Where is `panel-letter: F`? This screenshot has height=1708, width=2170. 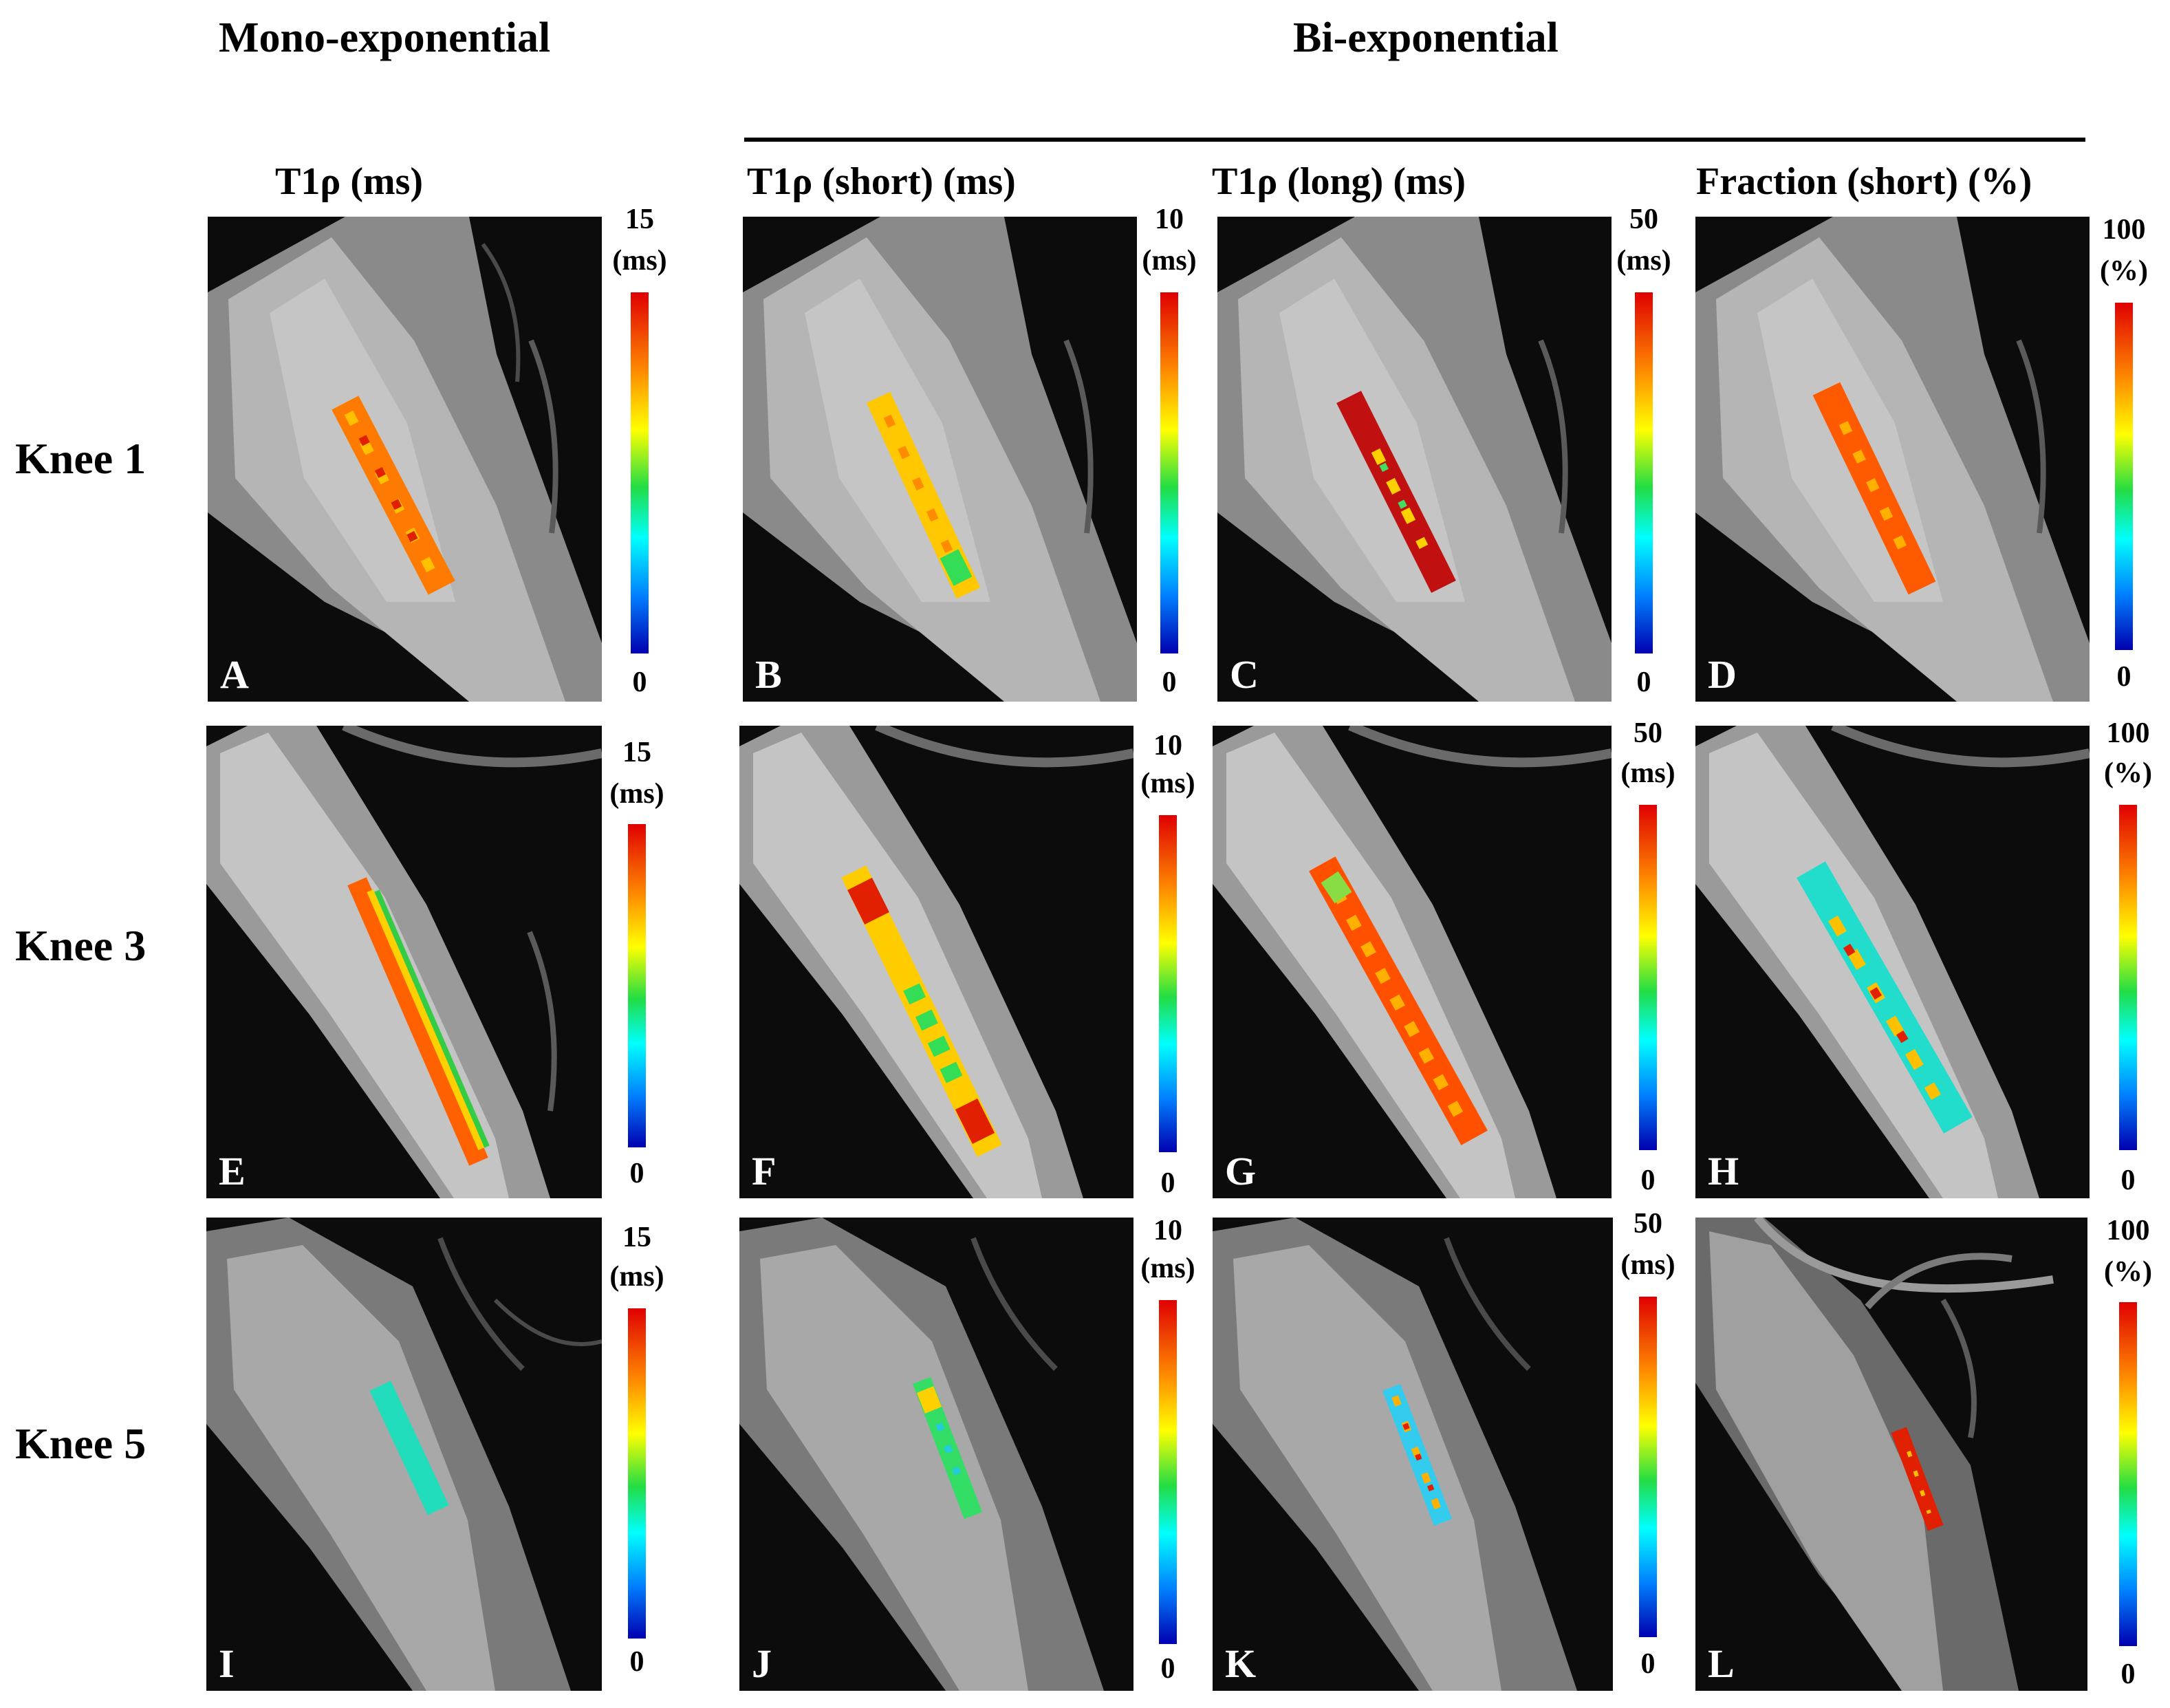
panel-letter: F is located at coordinates (764, 1171).